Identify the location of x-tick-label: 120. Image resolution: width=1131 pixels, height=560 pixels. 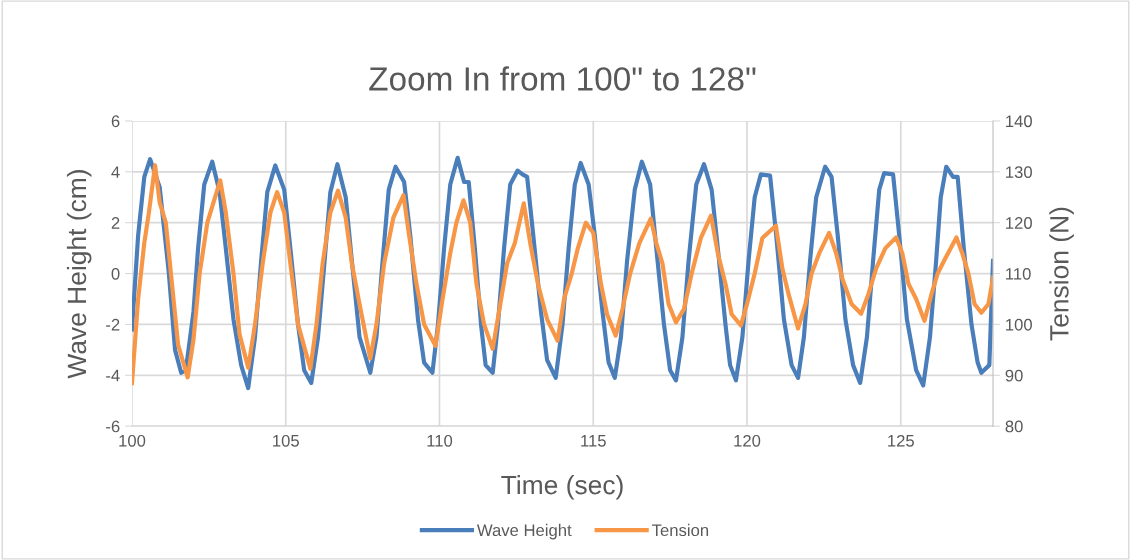
(747, 440).